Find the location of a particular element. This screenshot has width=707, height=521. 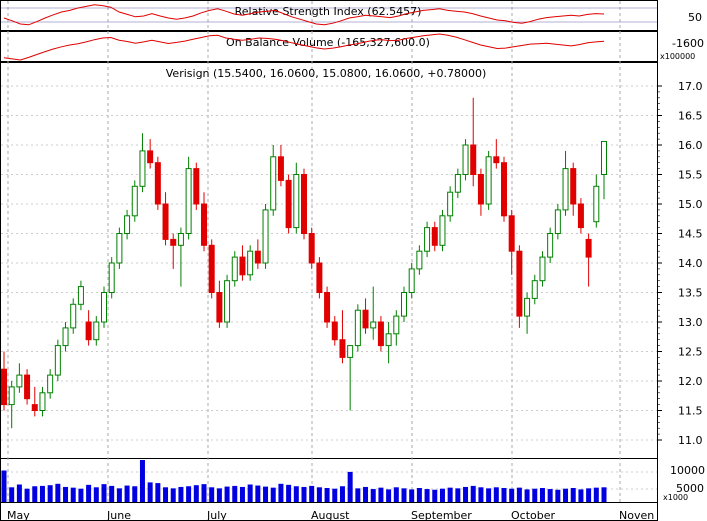

month-label: Noven is located at coordinates (636, 515).